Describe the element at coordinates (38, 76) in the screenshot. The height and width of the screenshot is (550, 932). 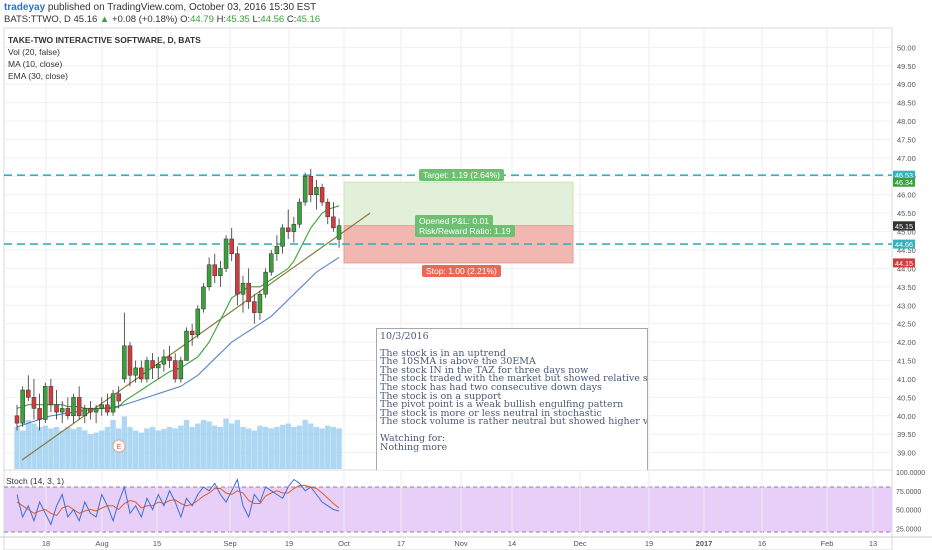
I see `legend-ema: EMA (30, close)` at that location.